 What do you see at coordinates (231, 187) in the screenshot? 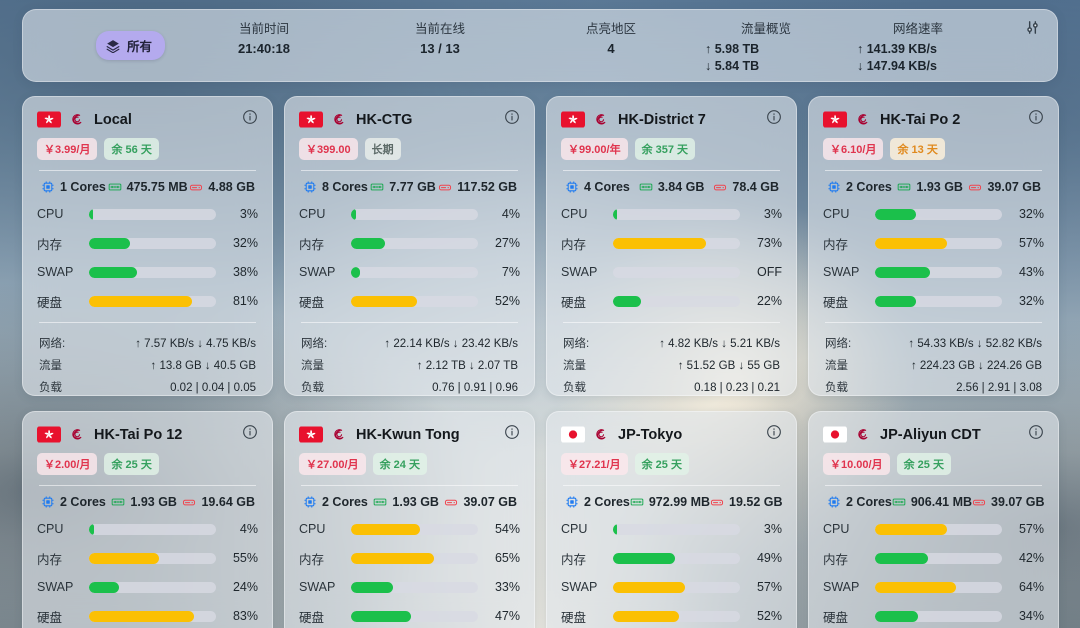
I see `spec-disk-value: 4.88 GB` at bounding box center [231, 187].